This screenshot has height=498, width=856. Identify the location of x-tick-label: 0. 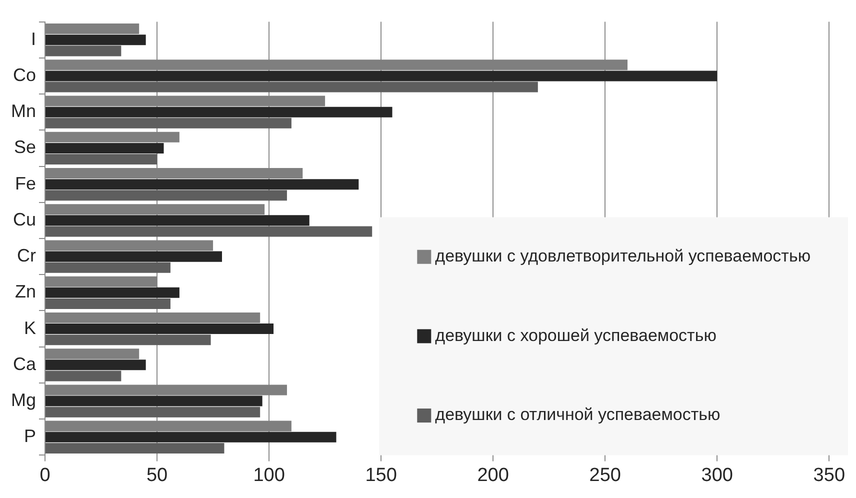
(45, 475).